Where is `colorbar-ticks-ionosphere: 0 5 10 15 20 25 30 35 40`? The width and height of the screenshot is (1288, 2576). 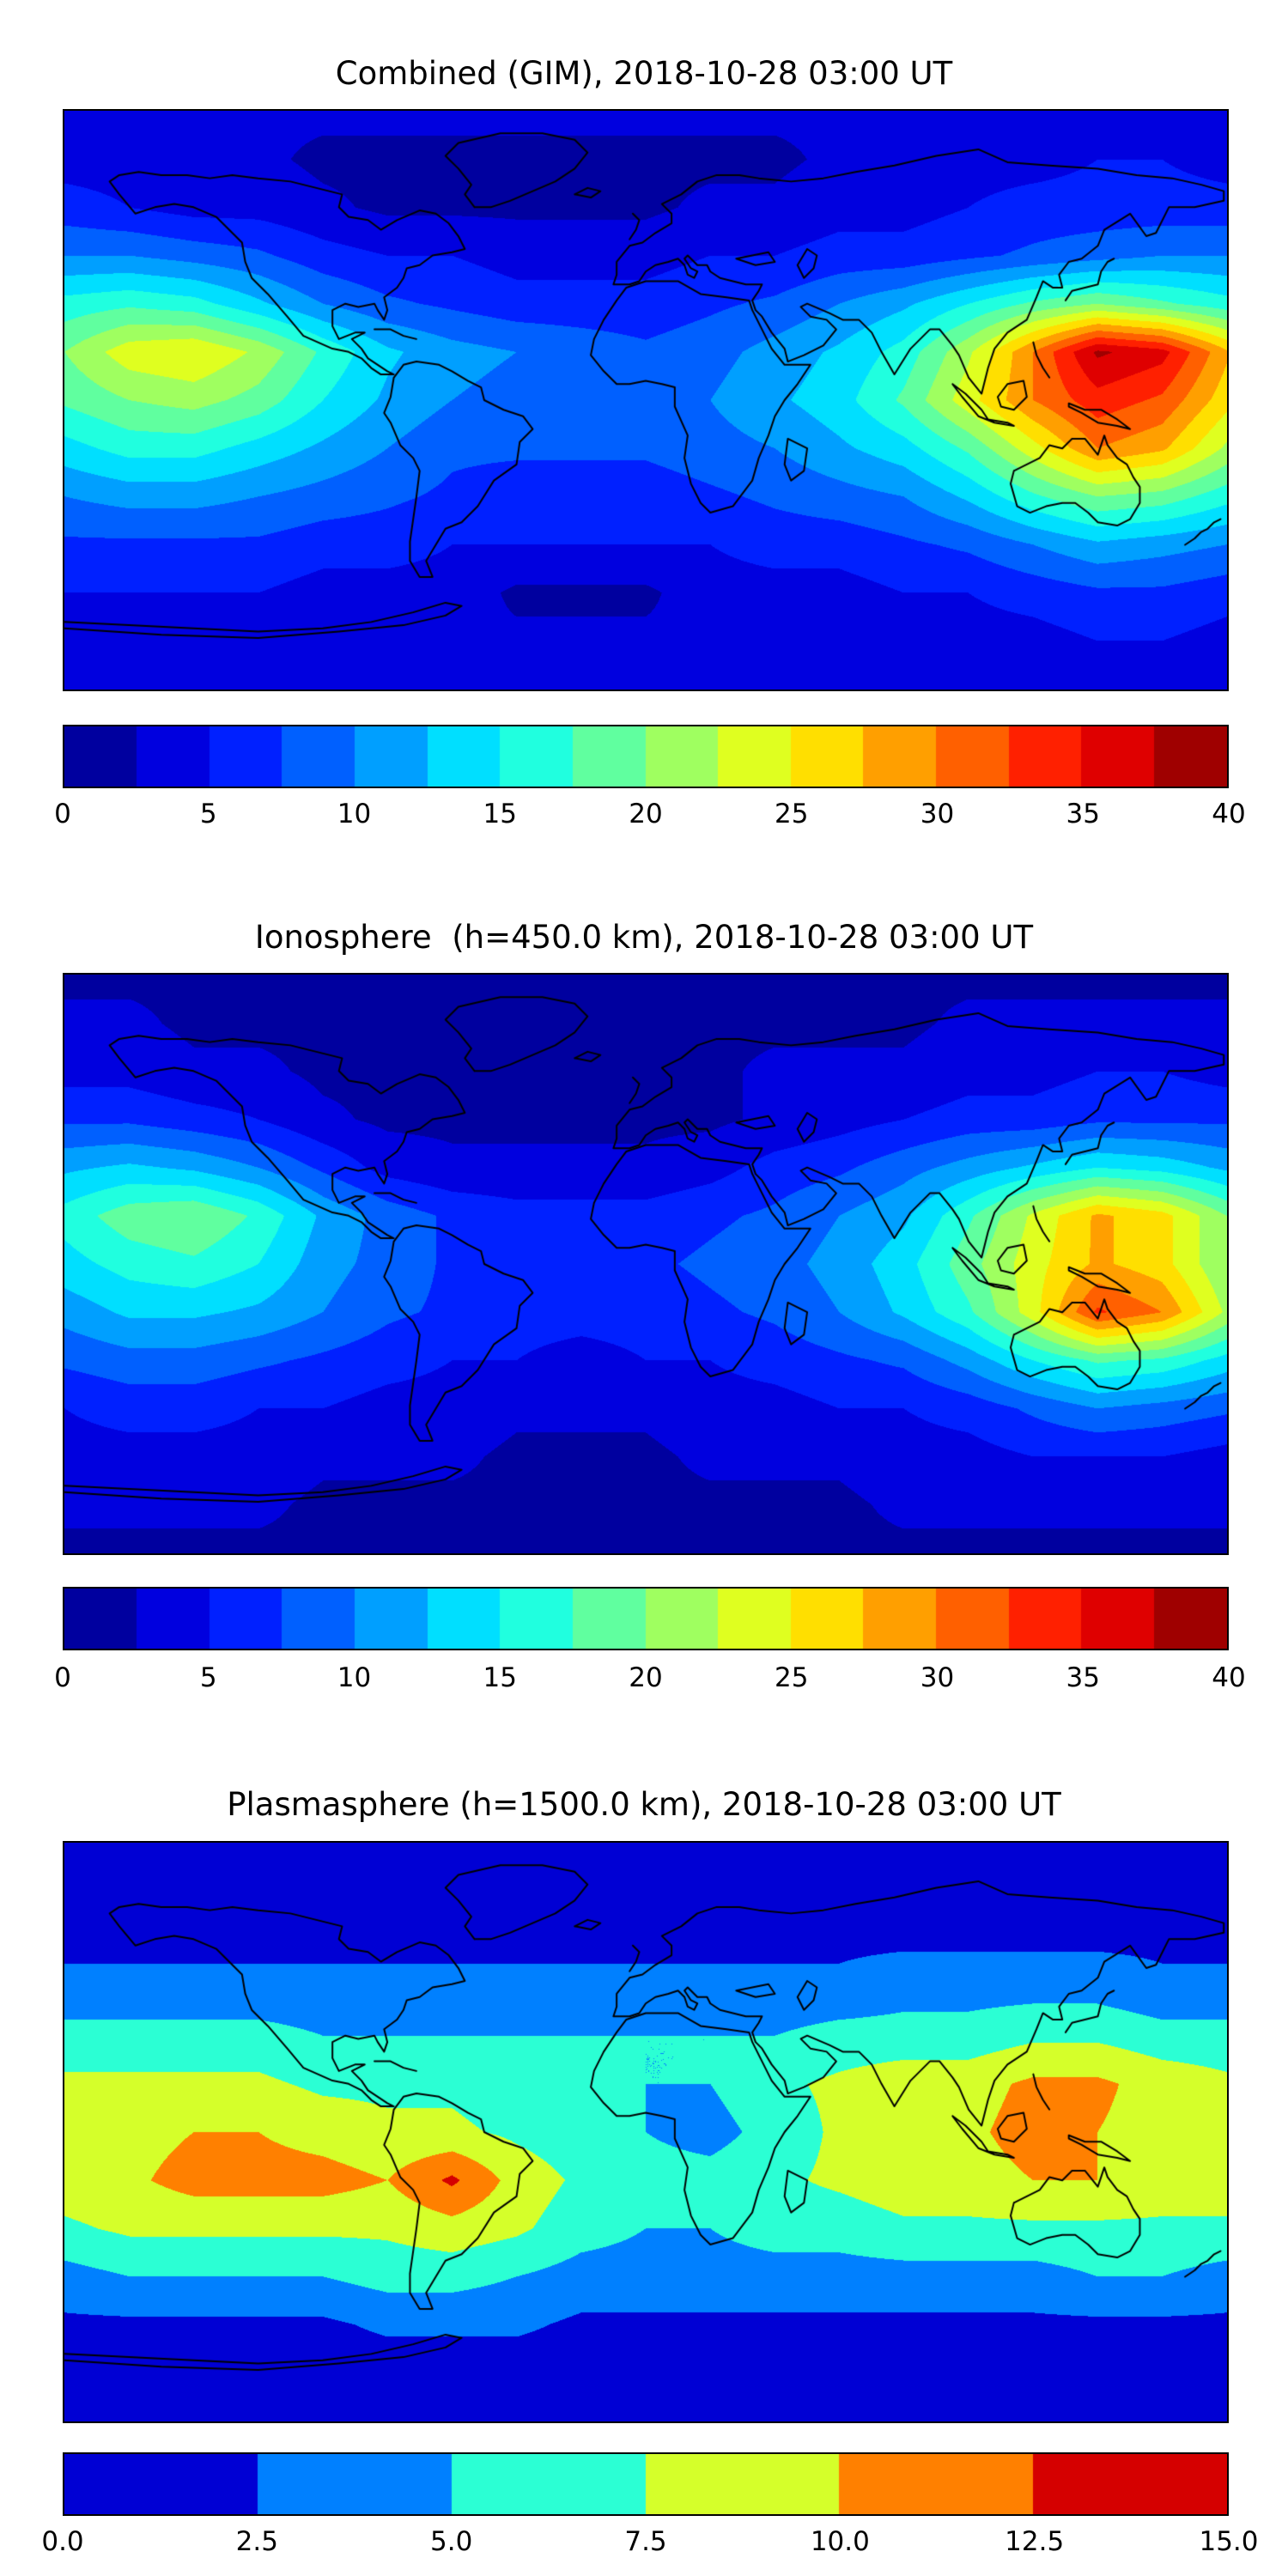
colorbar-ticks-ionosphere: 0 5 10 15 20 25 30 35 40 is located at coordinates (650, 1680).